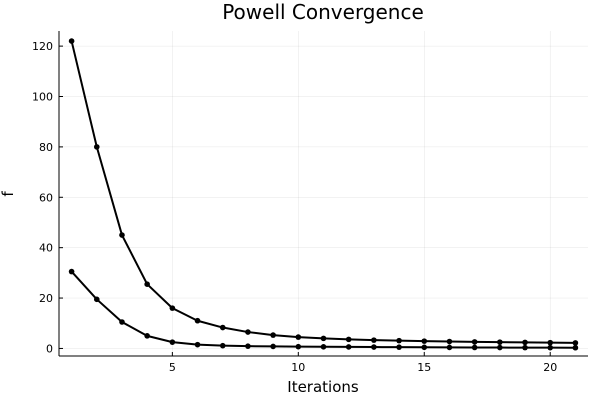  I want to click on y-tick-label: 0, so click(49, 348).